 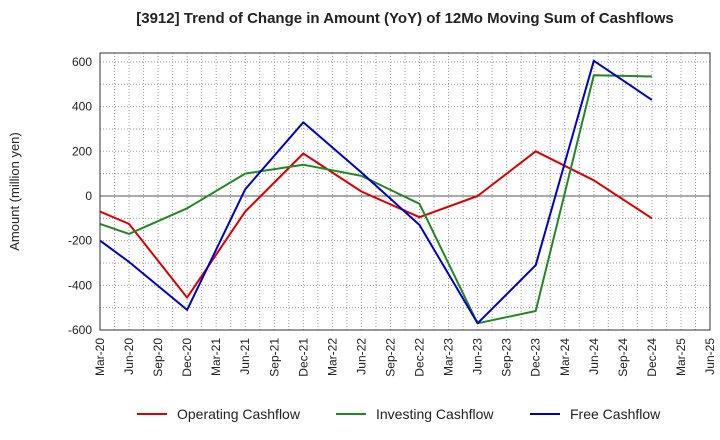 I want to click on y-tick-label: -600, so click(x=80, y=330).